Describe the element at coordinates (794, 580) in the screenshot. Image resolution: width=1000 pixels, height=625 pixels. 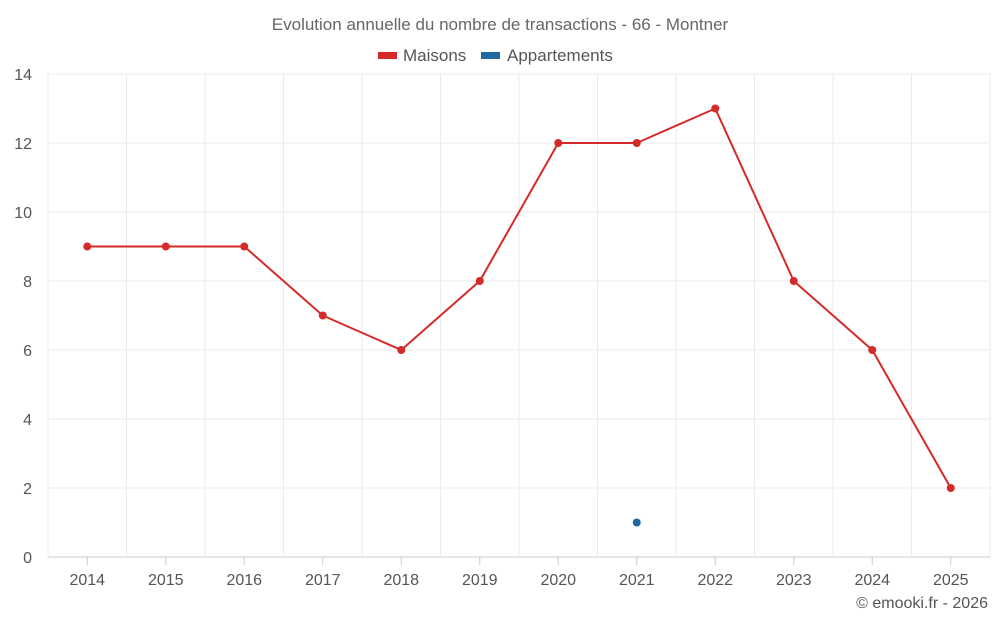
I see `x-tick-label: 2023` at that location.